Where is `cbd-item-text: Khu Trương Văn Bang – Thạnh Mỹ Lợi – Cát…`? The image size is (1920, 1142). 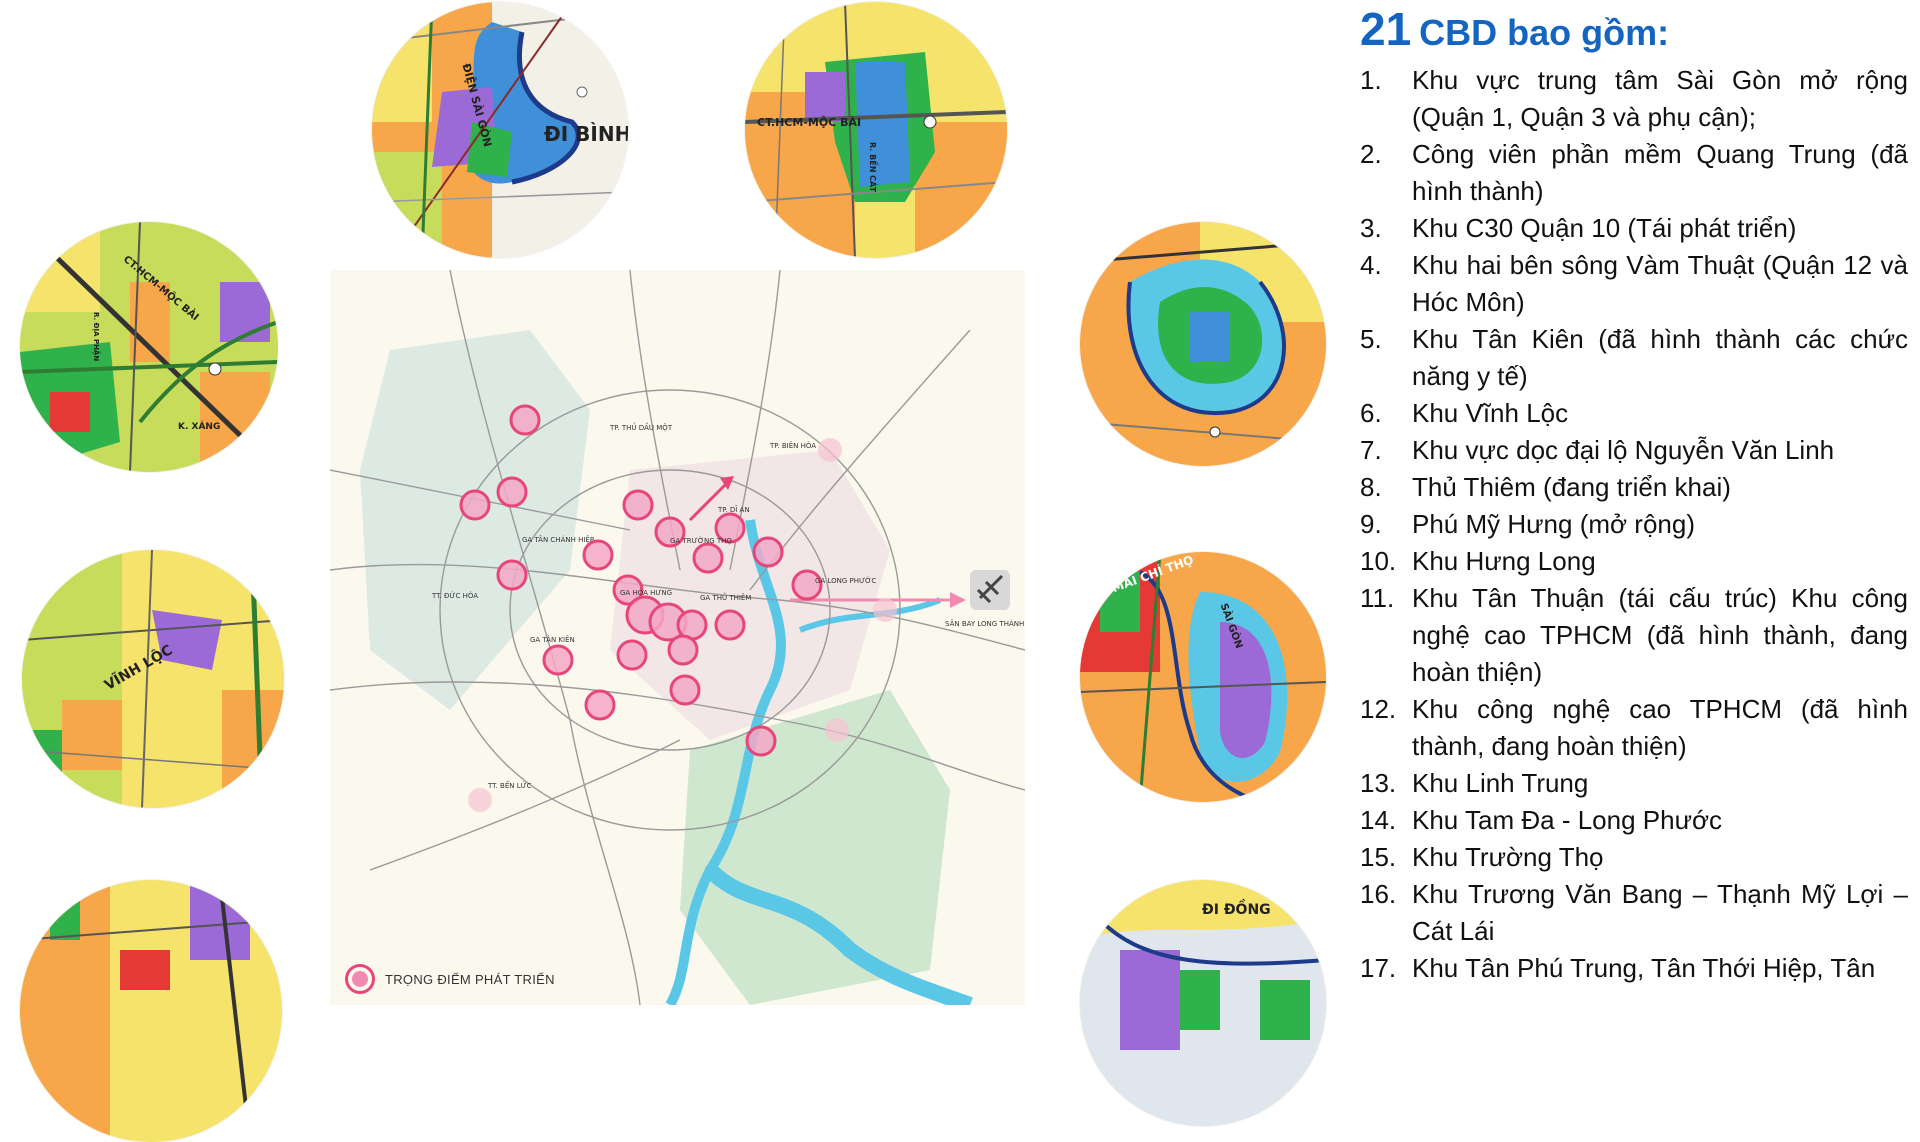 cbd-item-text: Khu Trương Văn Bang – Thạnh Mỹ Lợi – Cát… is located at coordinates (1660, 912).